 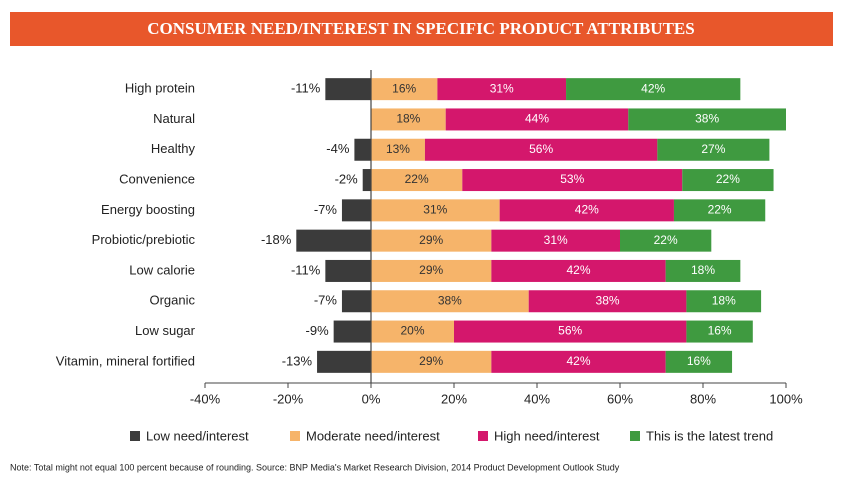 I want to click on category-label: Vitamin, mineral fortified, so click(x=125, y=360).